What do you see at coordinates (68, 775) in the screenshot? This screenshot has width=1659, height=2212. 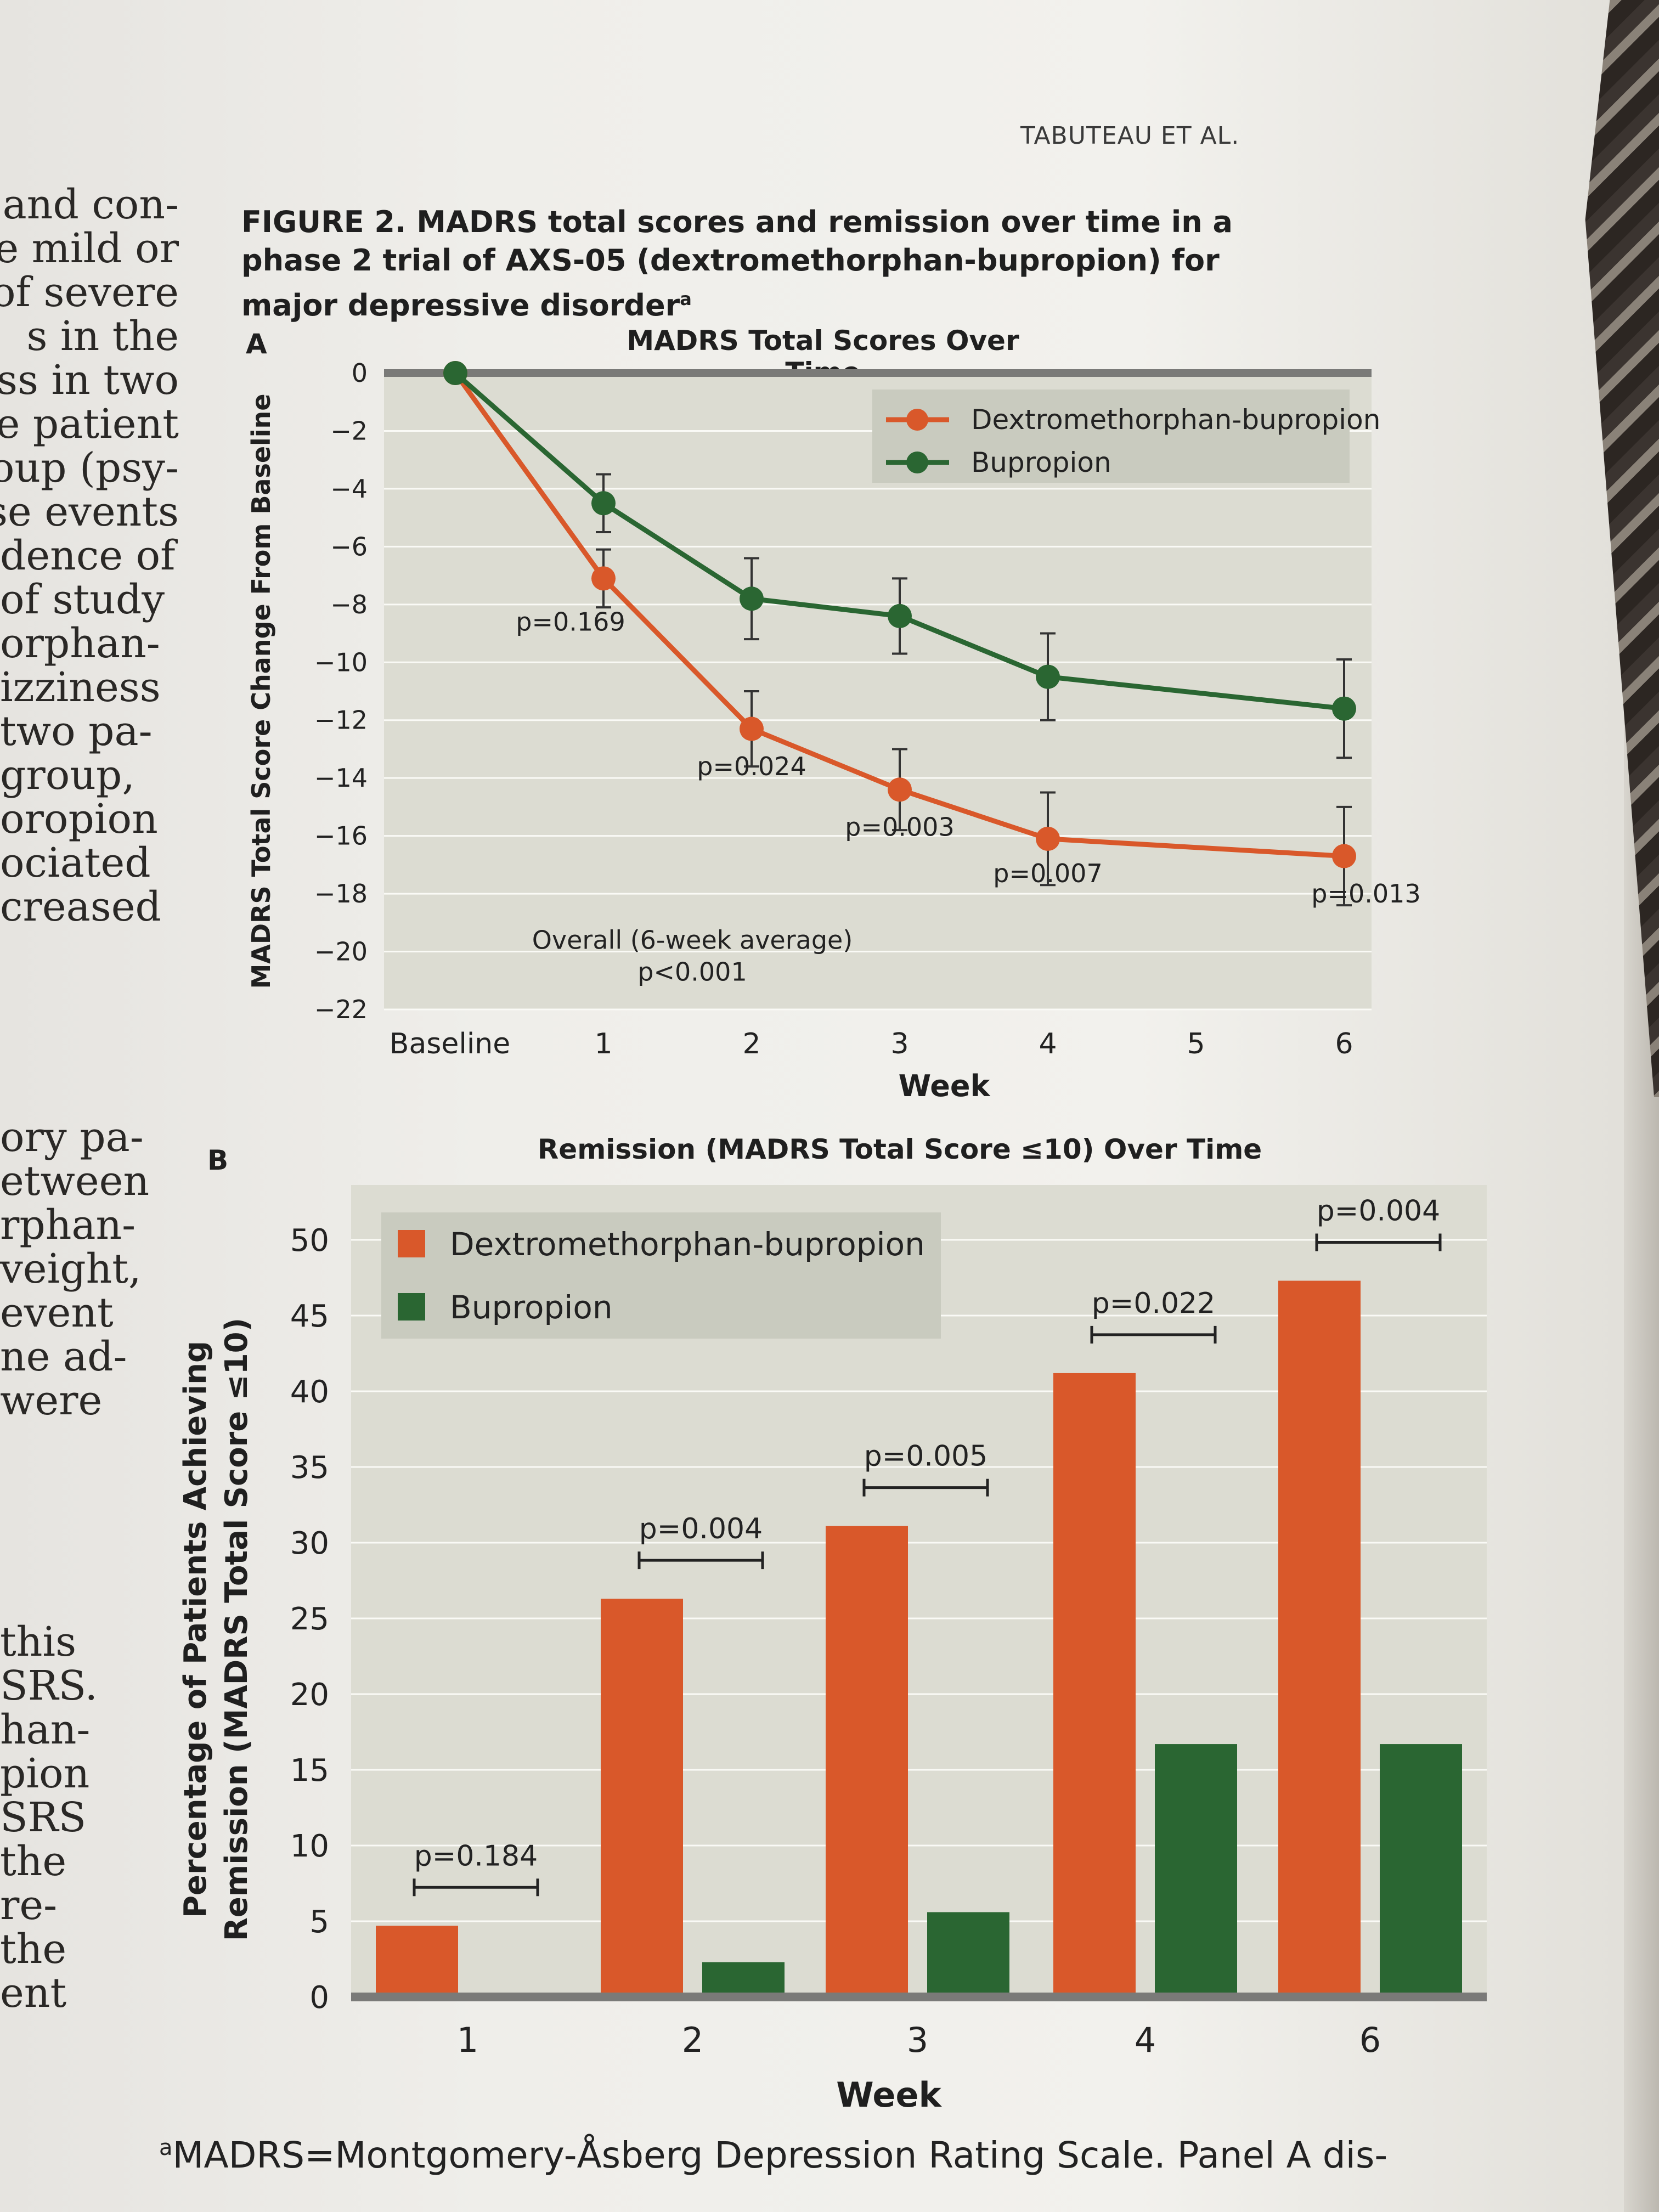 I see `body-text-line: group,` at bounding box center [68, 775].